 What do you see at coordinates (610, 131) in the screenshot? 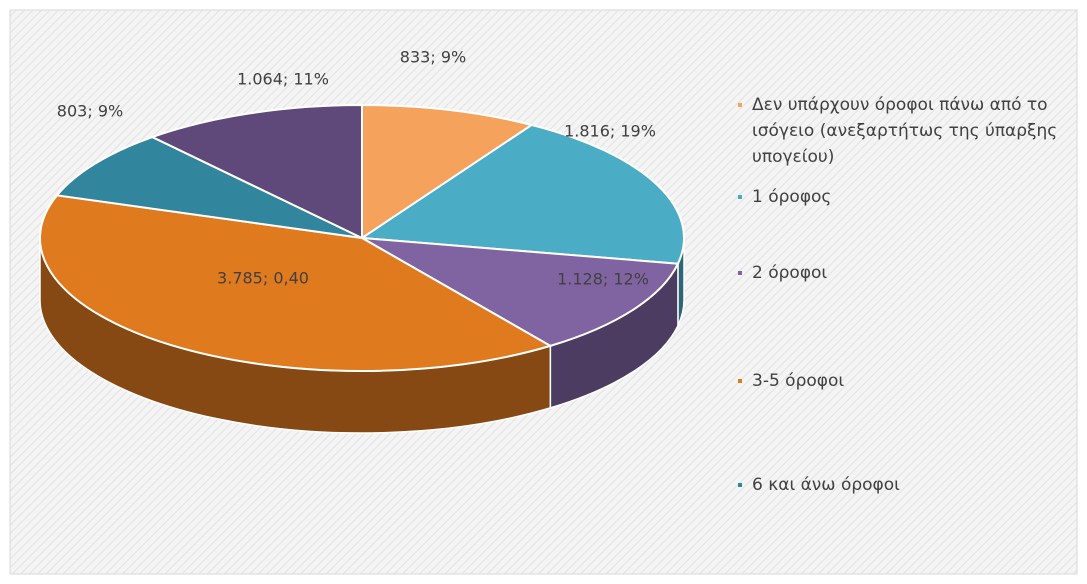
I see `data-label: 1.816; 19%` at bounding box center [610, 131].